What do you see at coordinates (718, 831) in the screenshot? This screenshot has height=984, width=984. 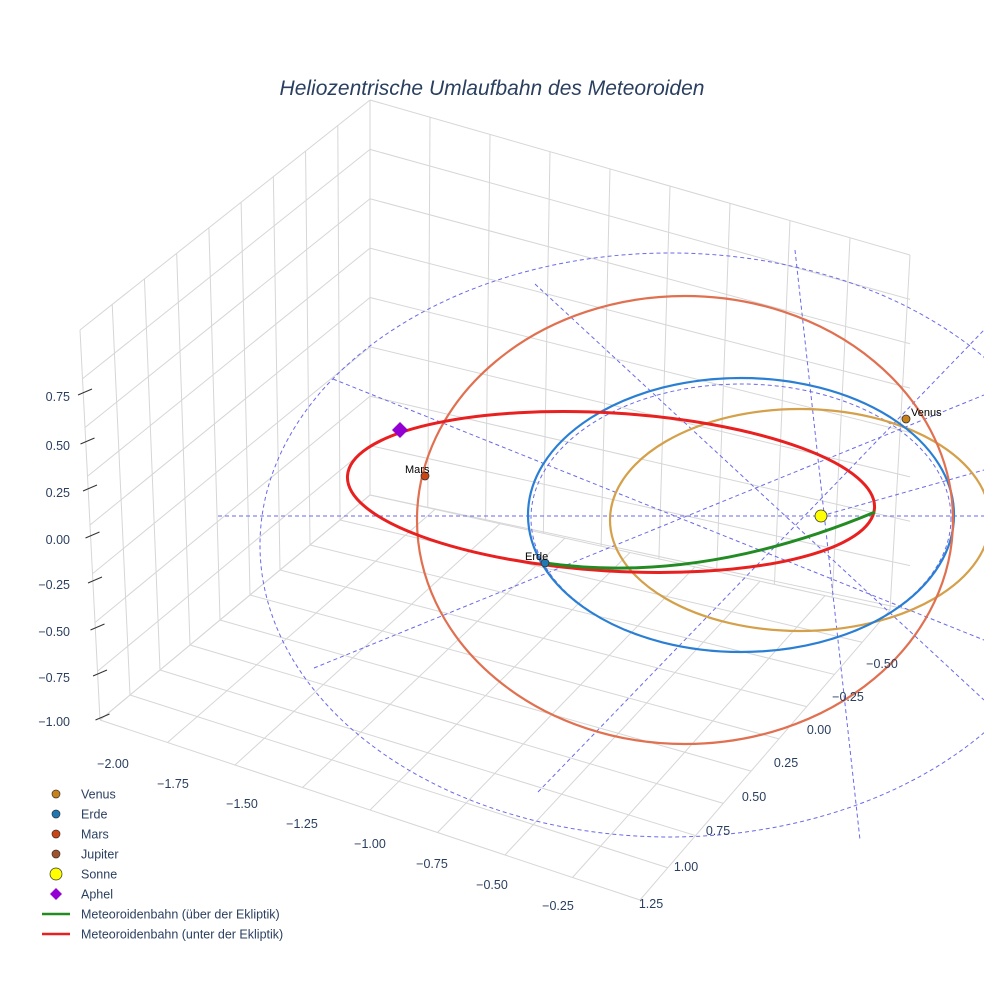 I see `y-tick-label: 0.75` at bounding box center [718, 831].